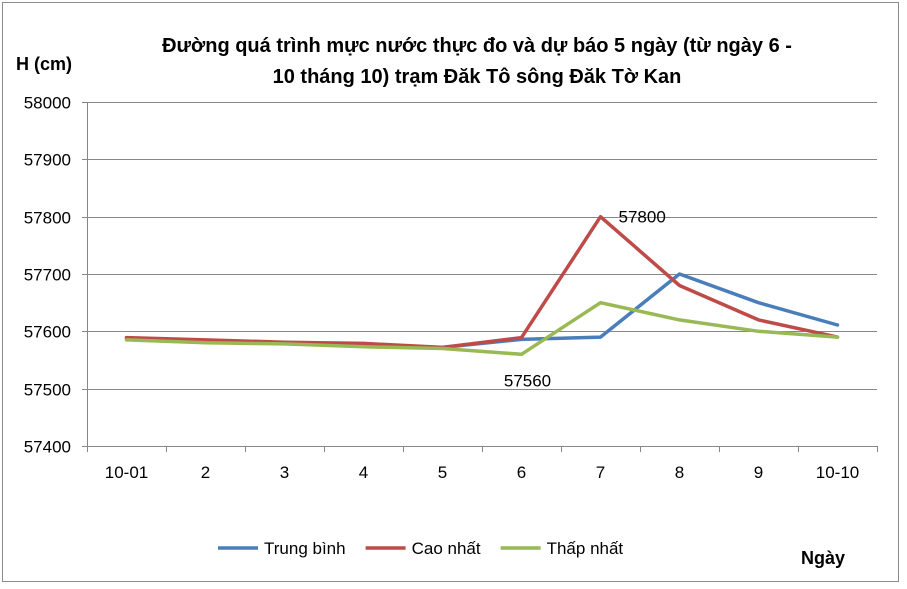 The height and width of the screenshot is (589, 907). I want to click on y-tick-label: 57700, so click(47, 275).